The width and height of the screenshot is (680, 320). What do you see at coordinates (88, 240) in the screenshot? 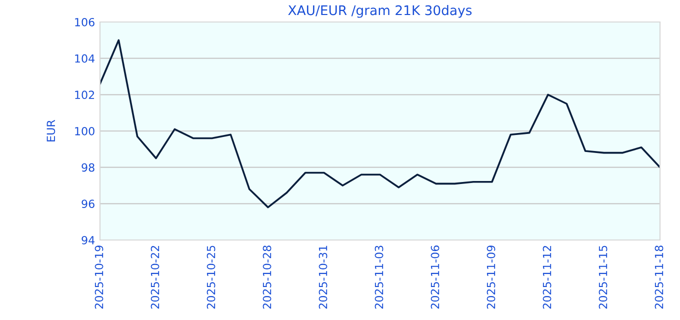
I see `y-tick-label: 94` at bounding box center [88, 240].